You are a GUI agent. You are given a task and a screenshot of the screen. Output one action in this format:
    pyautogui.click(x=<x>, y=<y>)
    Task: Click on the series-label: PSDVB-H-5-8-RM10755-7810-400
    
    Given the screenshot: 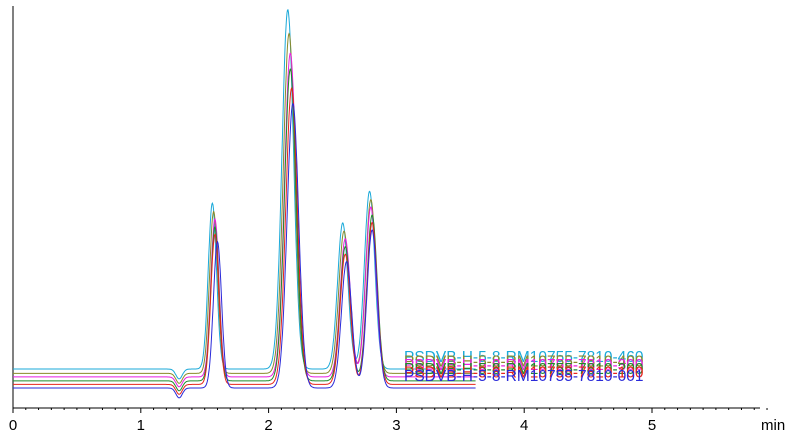 What is the action you would take?
    pyautogui.click(x=524, y=361)
    